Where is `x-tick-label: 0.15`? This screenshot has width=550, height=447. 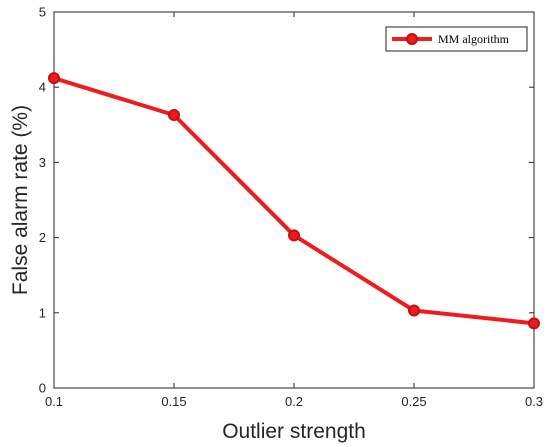
x-tick-label: 0.15 is located at coordinates (173, 401).